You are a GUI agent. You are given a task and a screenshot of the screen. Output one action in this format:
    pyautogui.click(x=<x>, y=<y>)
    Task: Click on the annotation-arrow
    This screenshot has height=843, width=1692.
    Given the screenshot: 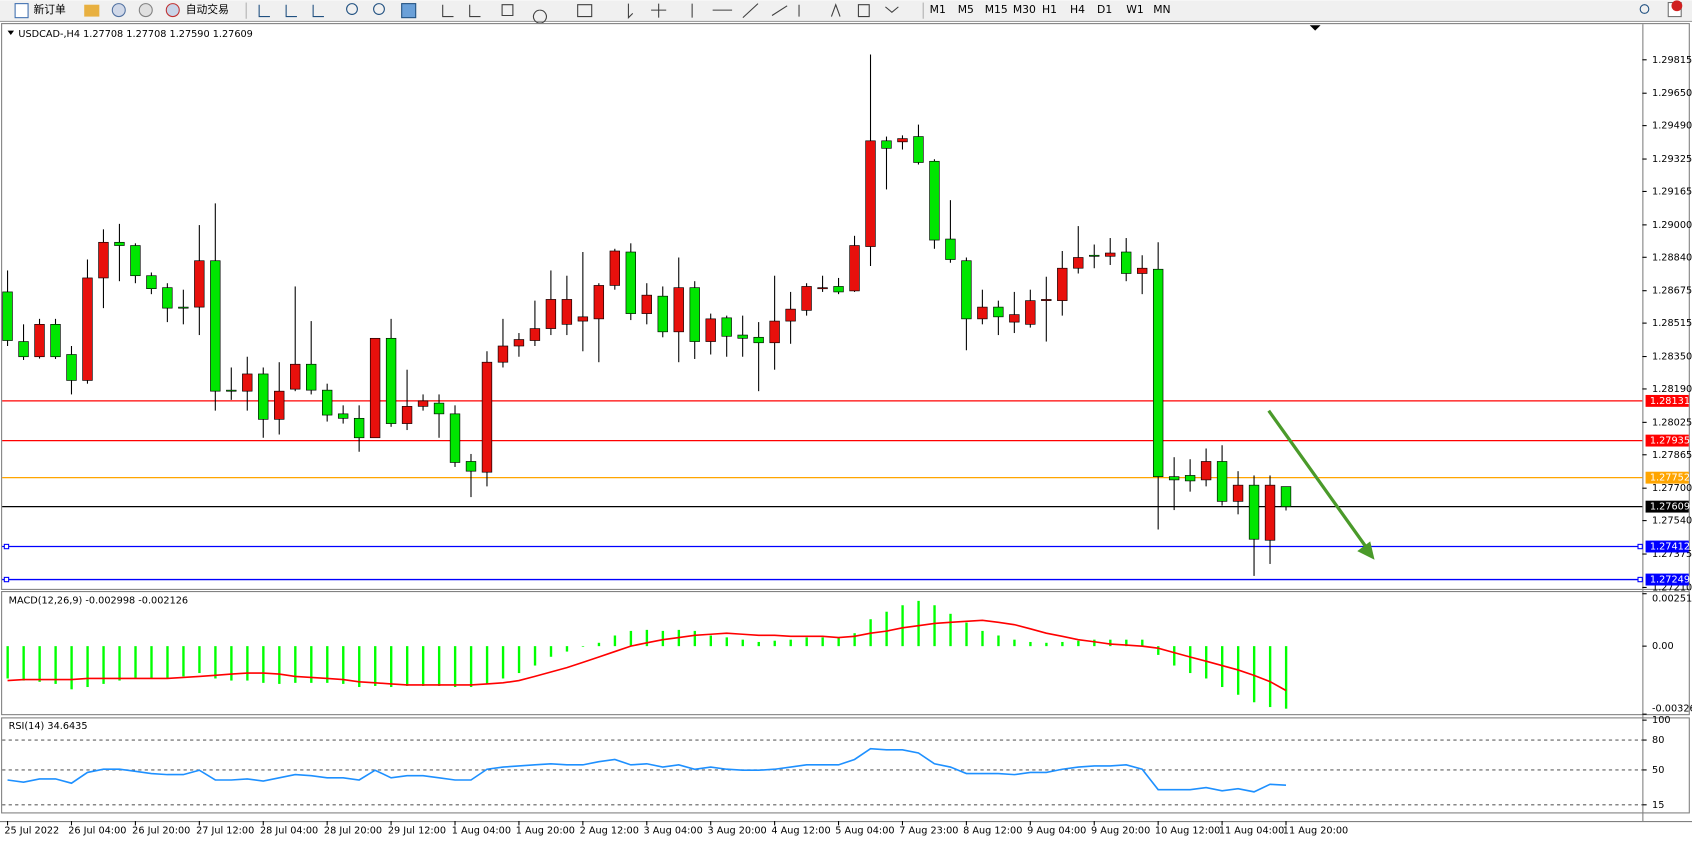 What is the action you would take?
    pyautogui.click(x=1317, y=478)
    